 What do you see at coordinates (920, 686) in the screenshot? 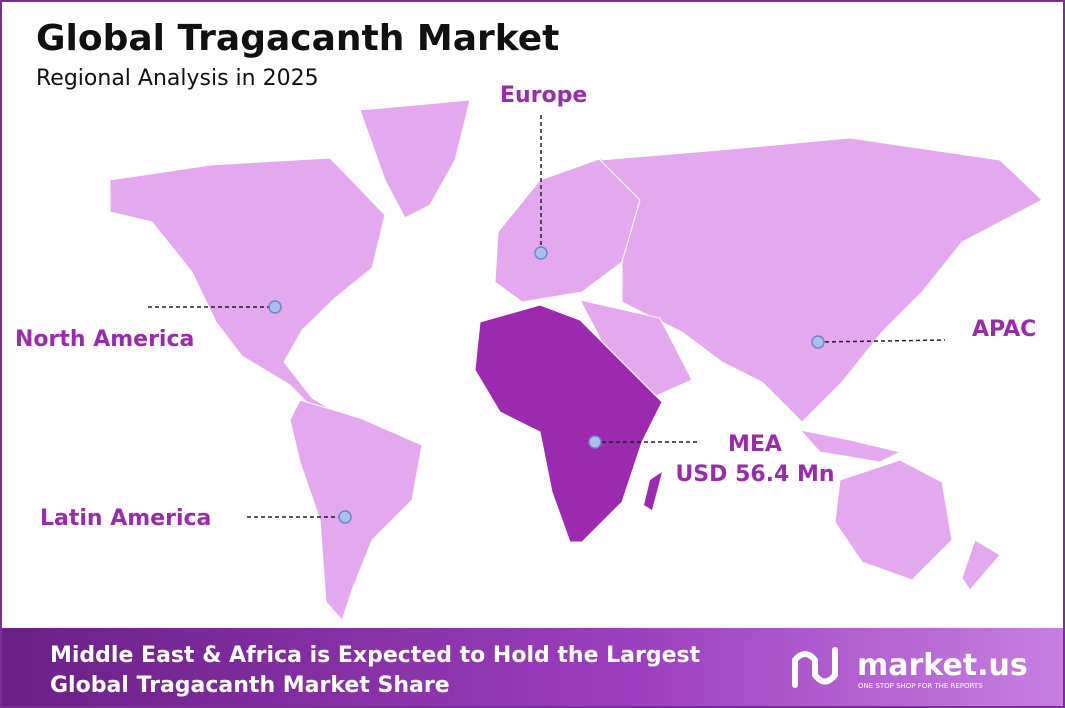
I see `brand-tagline: ONE STOP SHOP FOR THE REPORTS` at bounding box center [920, 686].